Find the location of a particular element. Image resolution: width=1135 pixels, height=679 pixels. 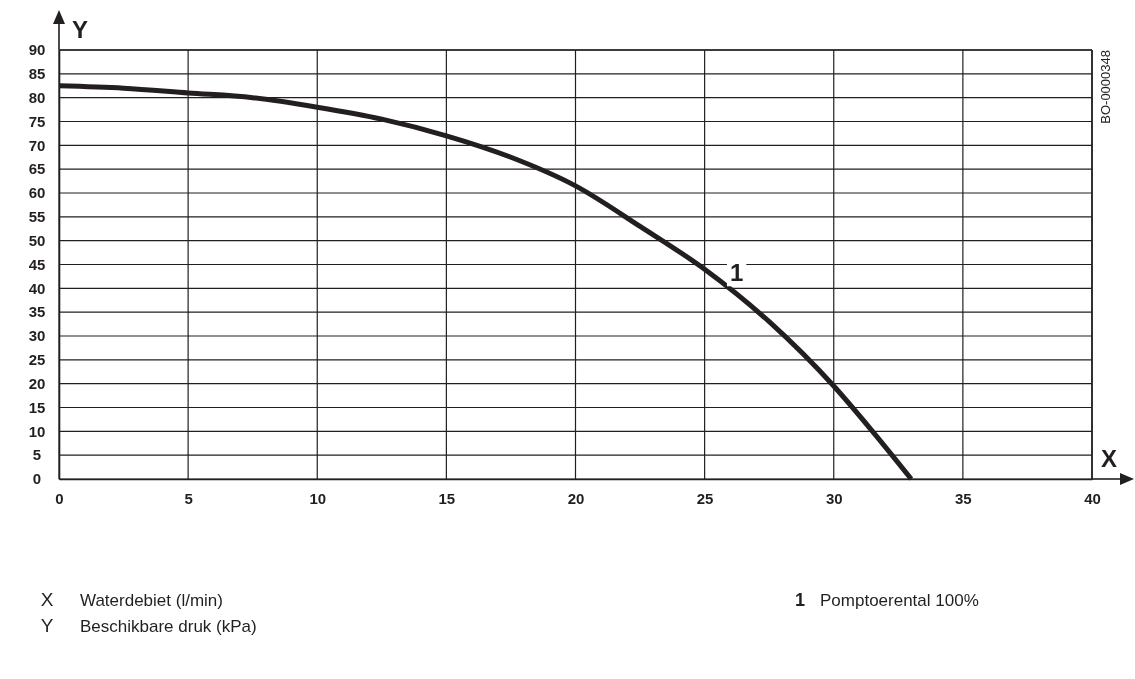

text: BO-0000348 is located at coordinates (1105, 87).